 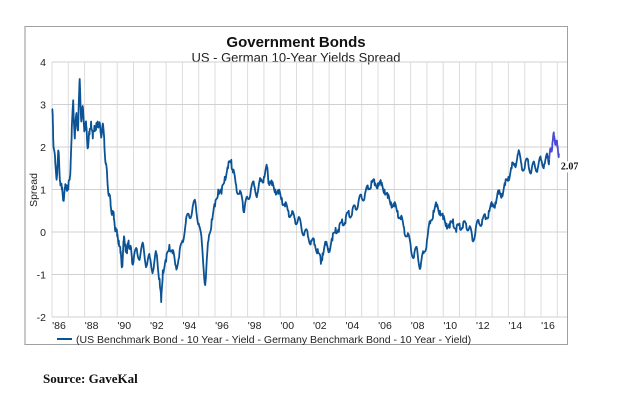 I want to click on x-tick-label: '94, so click(x=190, y=326).